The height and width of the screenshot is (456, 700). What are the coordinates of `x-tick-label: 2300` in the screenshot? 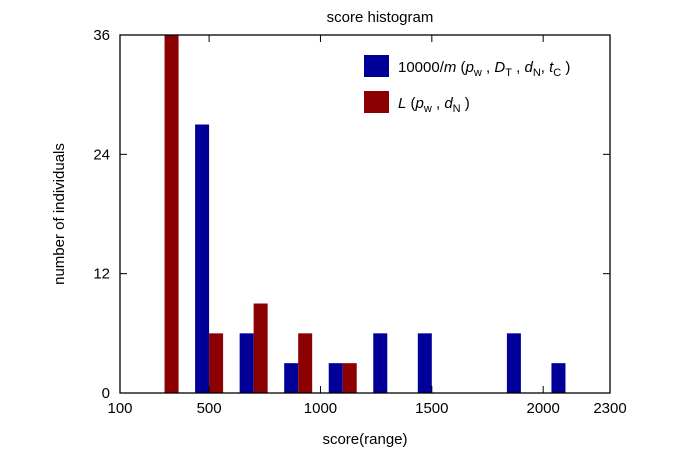 It's located at (609, 408).